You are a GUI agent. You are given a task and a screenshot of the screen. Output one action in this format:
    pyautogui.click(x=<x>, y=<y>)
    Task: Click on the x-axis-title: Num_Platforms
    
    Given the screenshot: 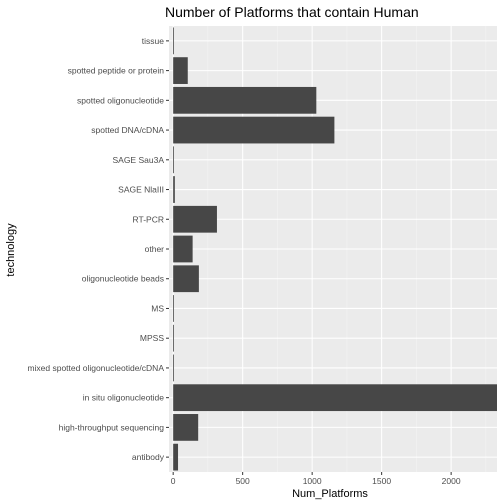 What is the action you would take?
    pyautogui.click(x=330, y=494)
    